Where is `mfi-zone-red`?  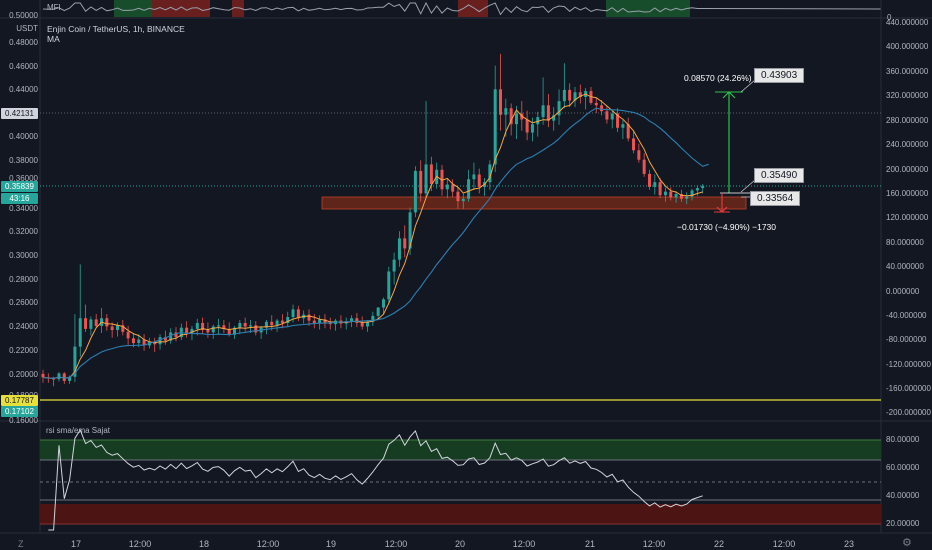
mfi-zone-red is located at coordinates (181, 8).